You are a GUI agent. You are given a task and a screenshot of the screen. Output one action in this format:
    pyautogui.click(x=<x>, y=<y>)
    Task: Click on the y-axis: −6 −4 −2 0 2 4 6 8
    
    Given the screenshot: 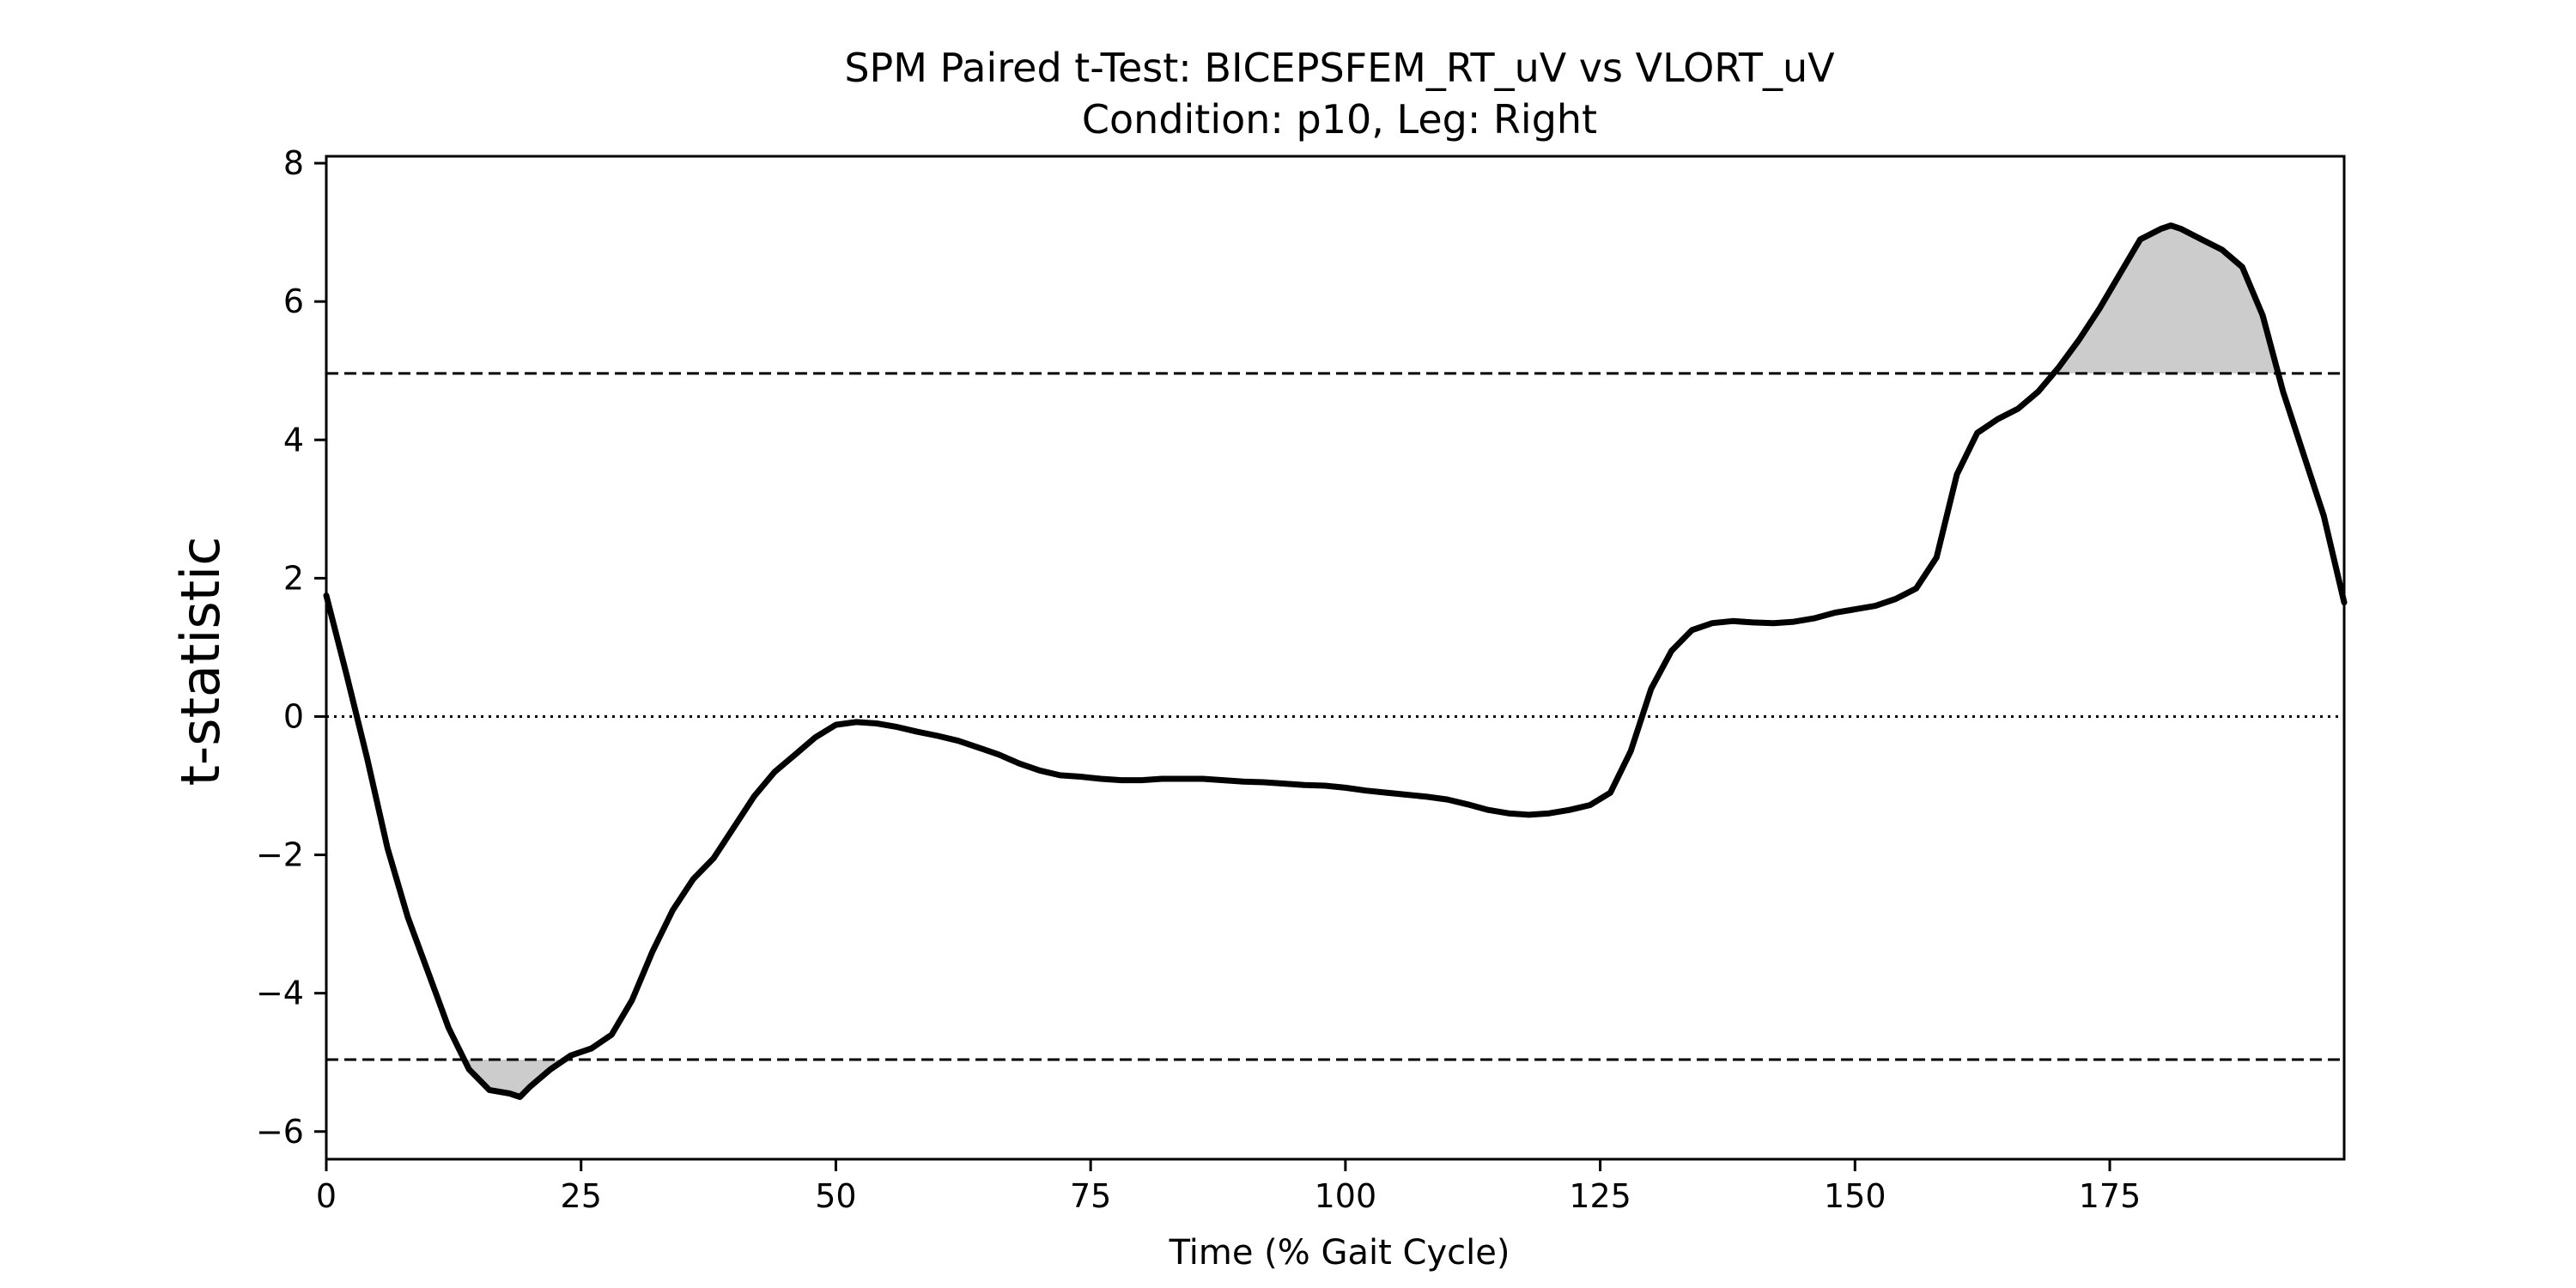 What is the action you would take?
    pyautogui.click(x=291, y=647)
    